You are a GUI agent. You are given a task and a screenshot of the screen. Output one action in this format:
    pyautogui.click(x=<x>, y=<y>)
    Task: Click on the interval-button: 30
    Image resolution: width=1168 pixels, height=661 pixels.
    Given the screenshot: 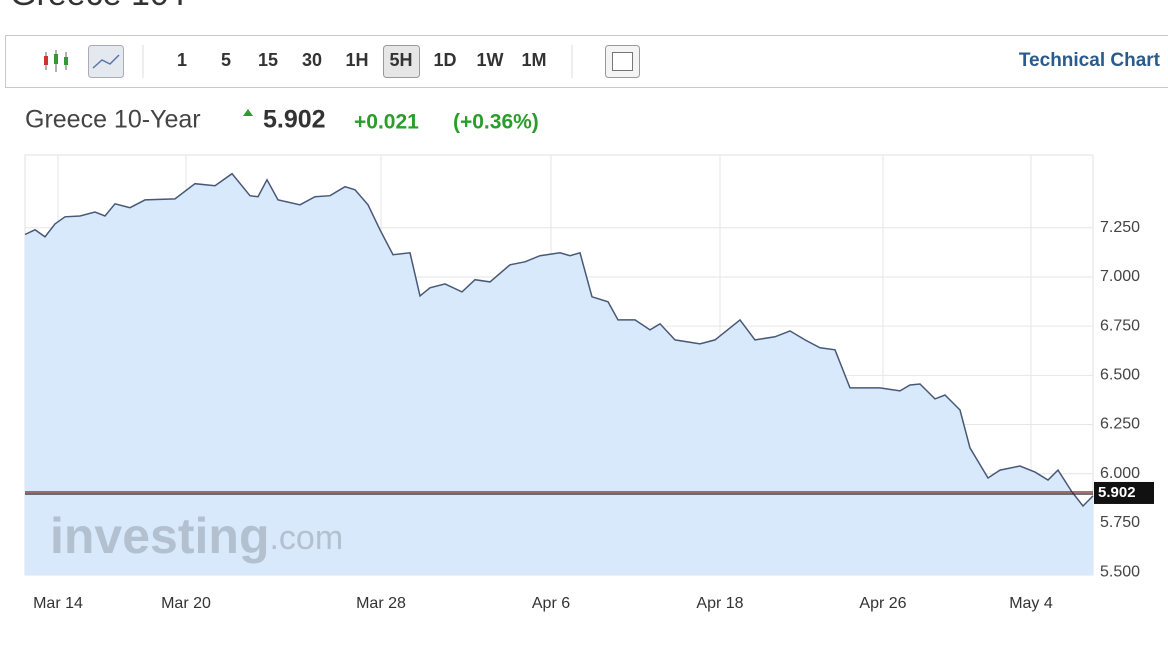 What is the action you would take?
    pyautogui.click(x=312, y=60)
    